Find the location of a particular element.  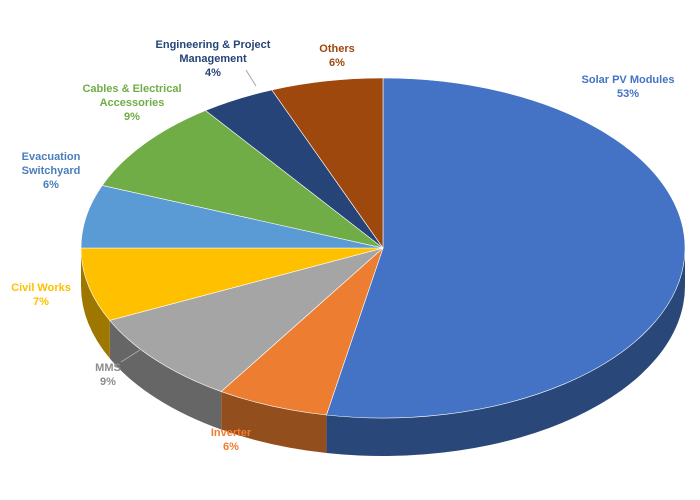

data-label-mms: MMS 9% is located at coordinates (108, 375).